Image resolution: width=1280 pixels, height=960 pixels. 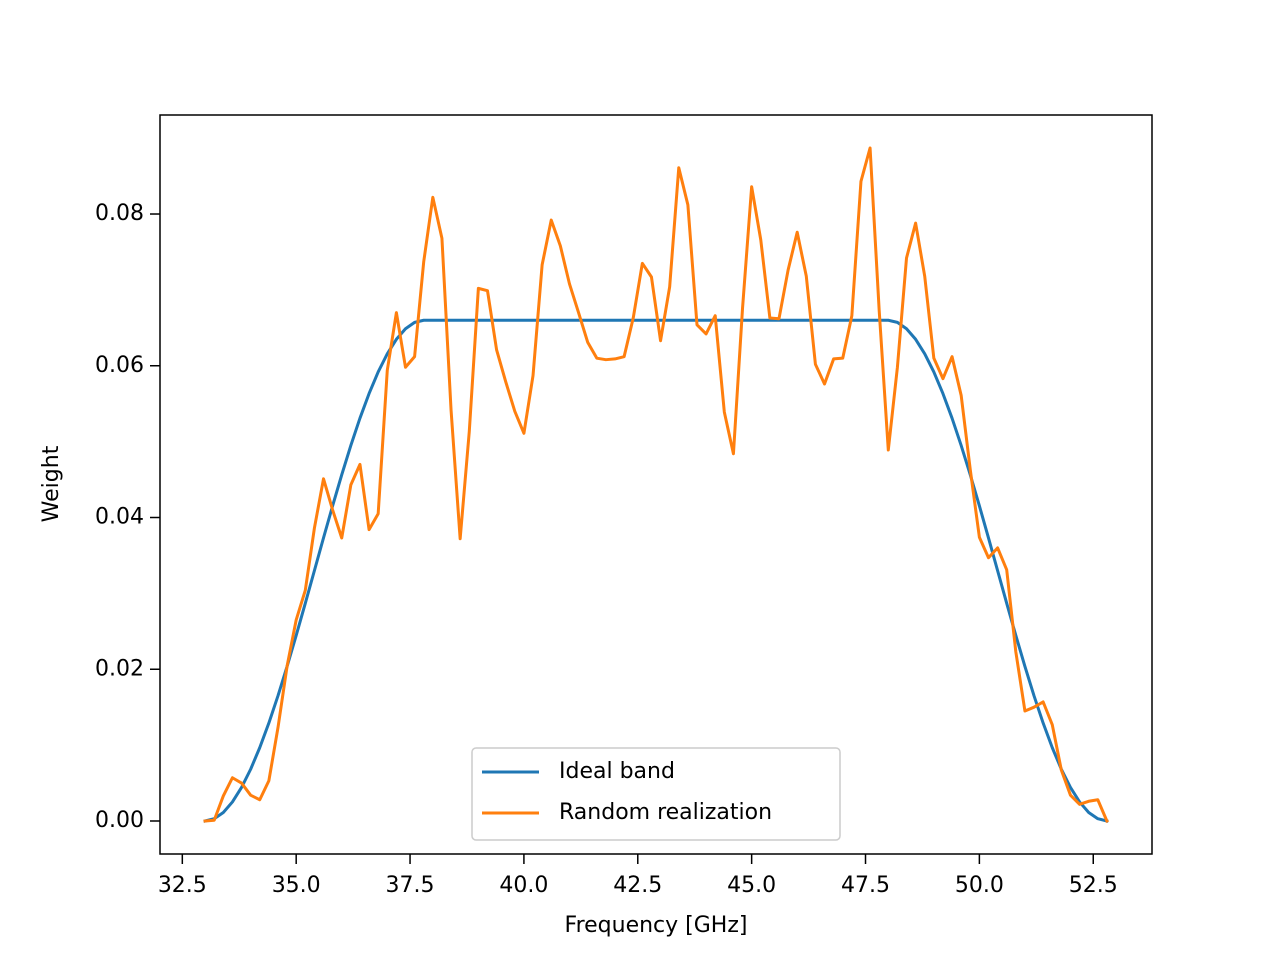 What do you see at coordinates (1093, 885) in the screenshot?
I see `x-tick-label: 52.5` at bounding box center [1093, 885].